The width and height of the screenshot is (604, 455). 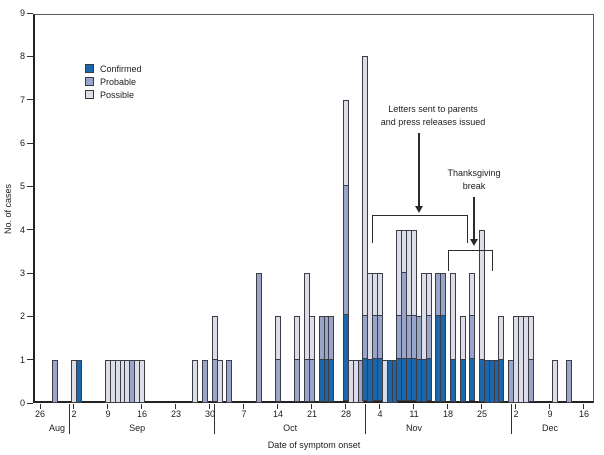 What do you see at coordinates (22, 186) in the screenshot?
I see `y-tick-label: 5` at bounding box center [22, 186].